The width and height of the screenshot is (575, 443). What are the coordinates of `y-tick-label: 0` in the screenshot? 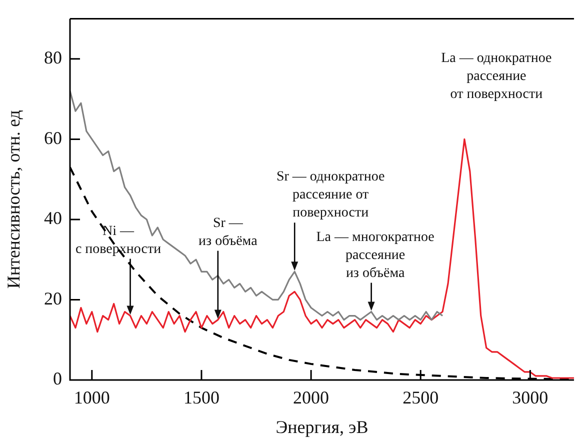 It's located at (57, 378).